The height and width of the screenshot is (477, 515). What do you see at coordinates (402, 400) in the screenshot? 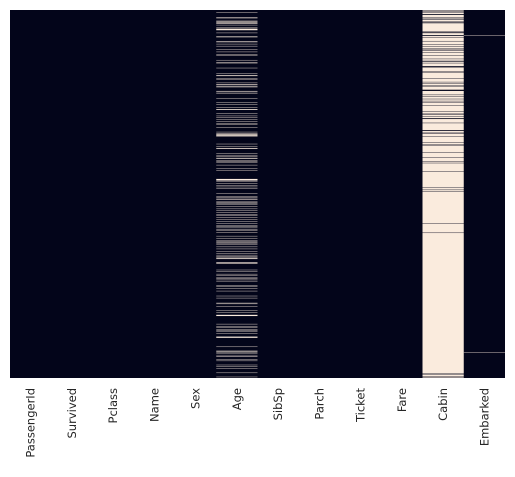
I see `x-tick-label: Fare` at bounding box center [402, 400].